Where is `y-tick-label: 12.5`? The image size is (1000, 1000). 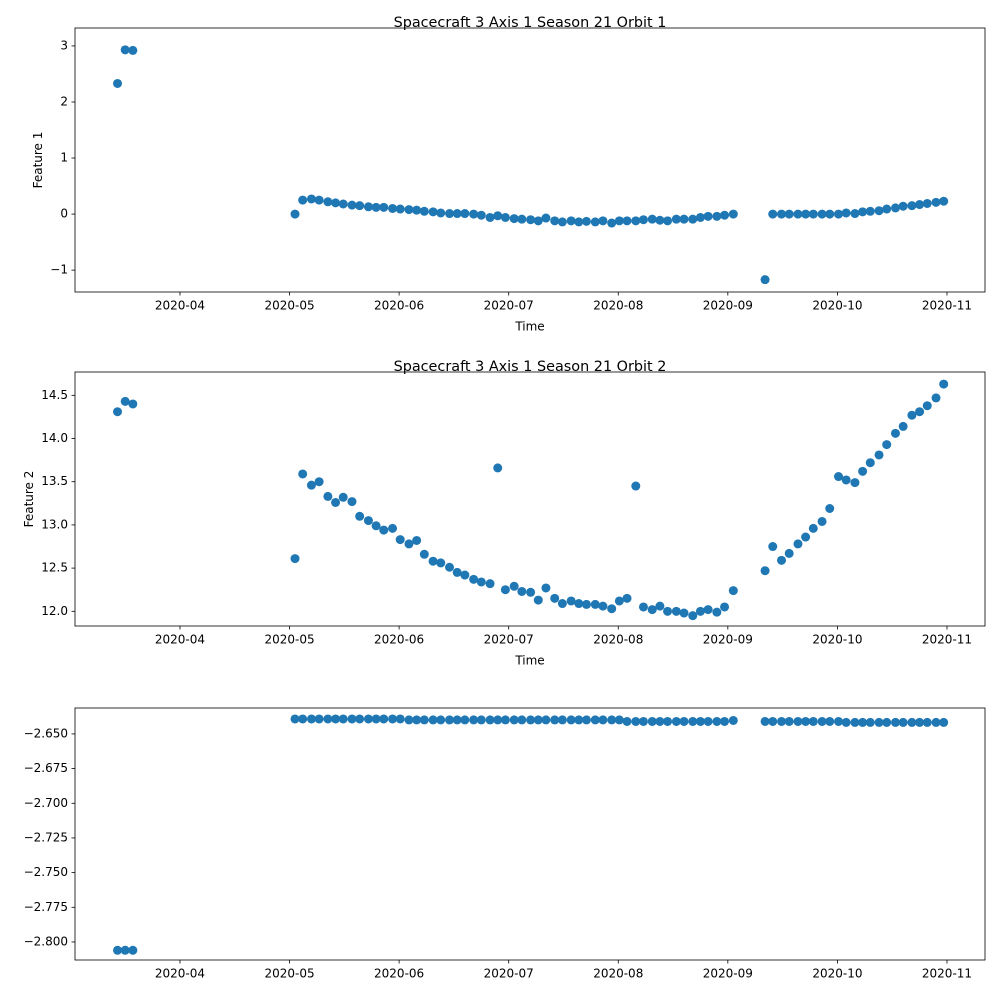 y-tick-label: 12.5 is located at coordinates (54, 568).